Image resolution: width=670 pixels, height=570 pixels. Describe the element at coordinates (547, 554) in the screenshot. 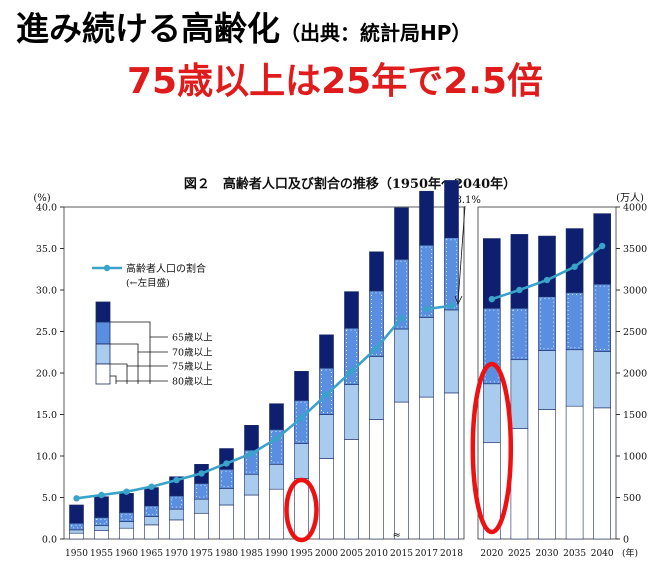

I see `x-tick-label: 2030` at that location.